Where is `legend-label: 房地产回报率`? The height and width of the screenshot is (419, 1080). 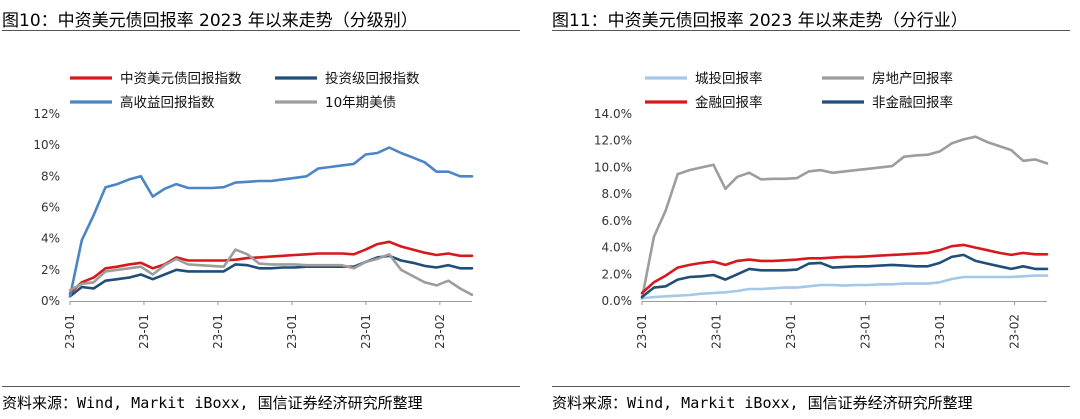
legend-label: 房地产回报率 is located at coordinates (912, 78).